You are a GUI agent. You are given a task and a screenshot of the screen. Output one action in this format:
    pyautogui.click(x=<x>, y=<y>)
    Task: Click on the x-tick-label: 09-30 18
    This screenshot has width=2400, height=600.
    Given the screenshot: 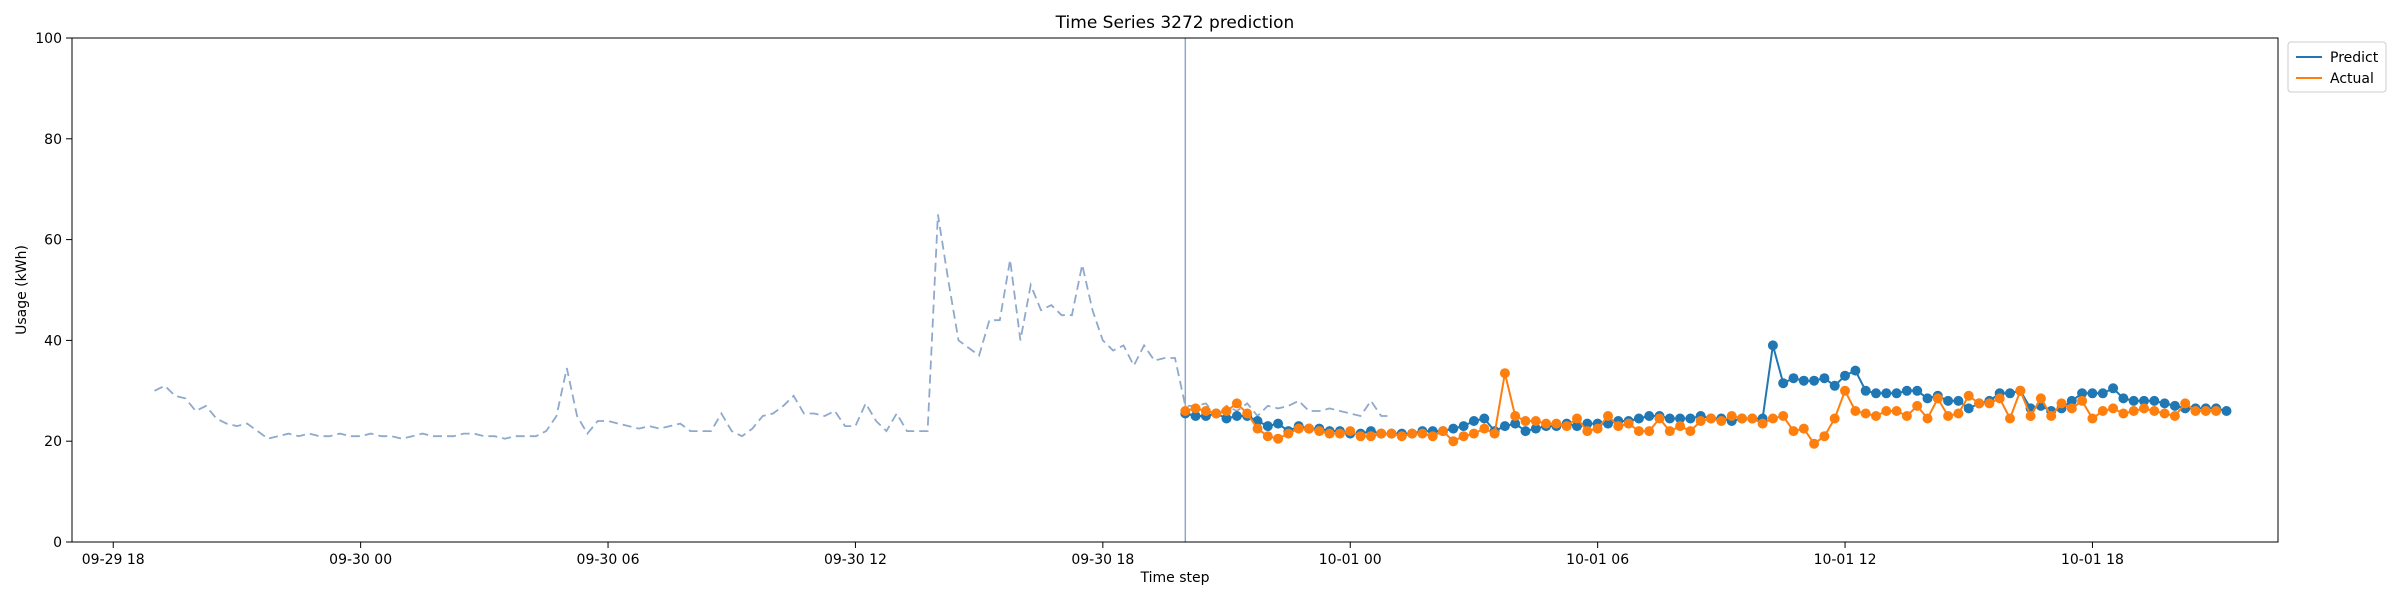 What is the action you would take?
    pyautogui.click(x=1102, y=560)
    